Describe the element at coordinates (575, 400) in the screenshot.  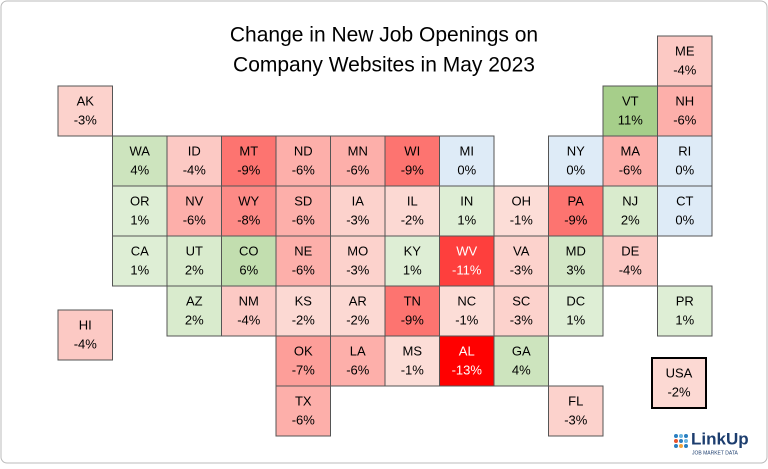
I see `state-label: FL` at that location.